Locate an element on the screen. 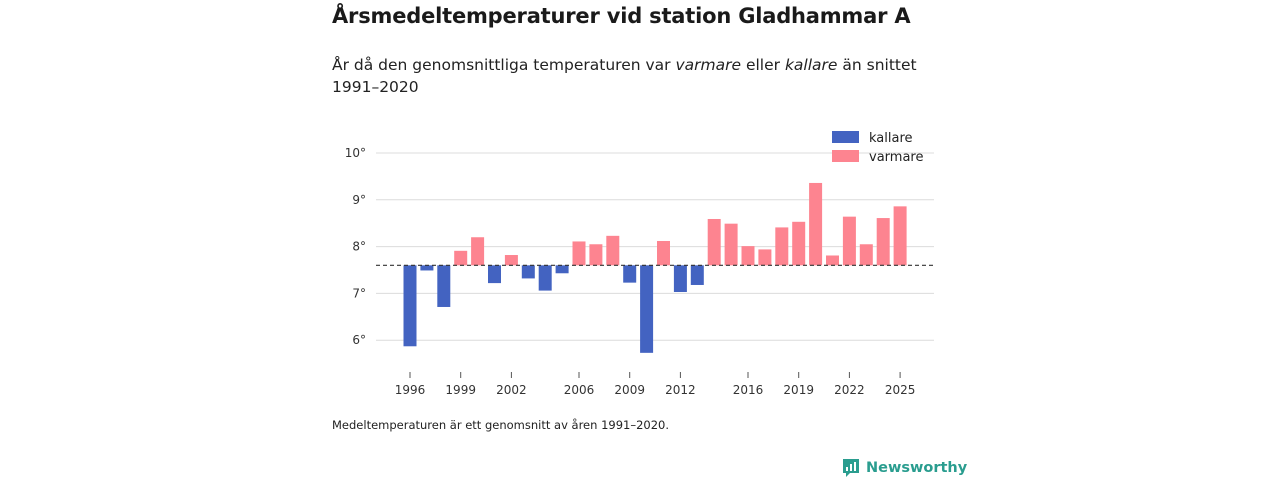 Image resolution: width=1280 pixels, height=480 pixels. y-tick-label: 8° is located at coordinates (359, 247).